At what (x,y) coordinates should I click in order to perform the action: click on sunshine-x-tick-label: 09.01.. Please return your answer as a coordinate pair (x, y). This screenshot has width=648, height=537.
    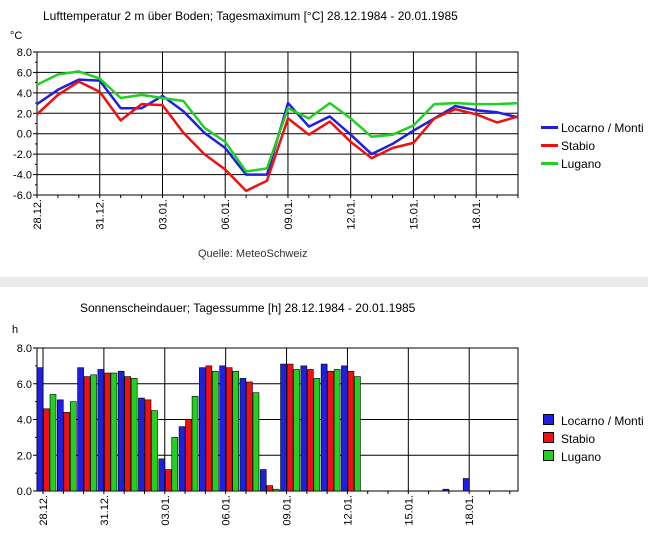
    Looking at the image, I should click on (288, 510).